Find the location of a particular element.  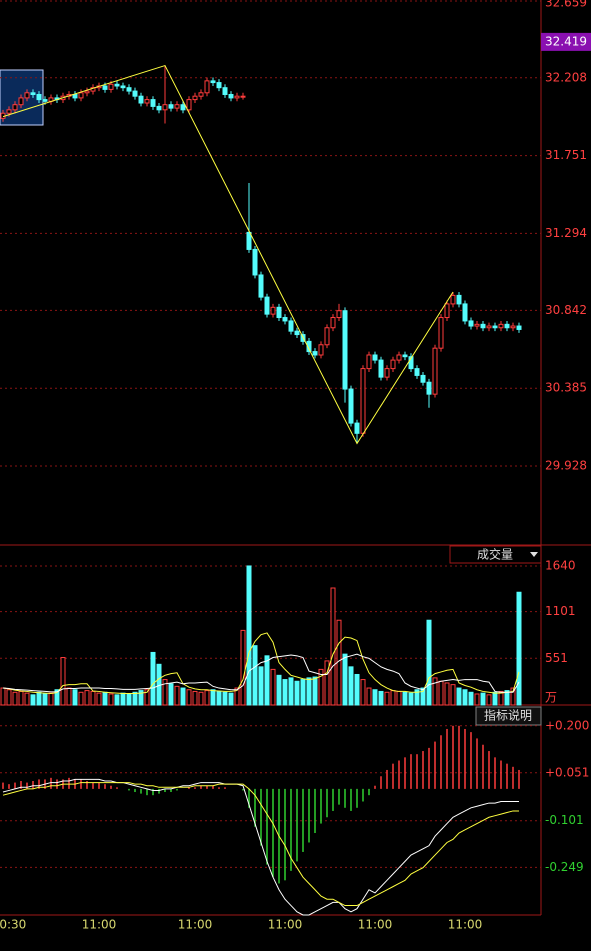

volume-header-box is located at coordinates (495, 554).